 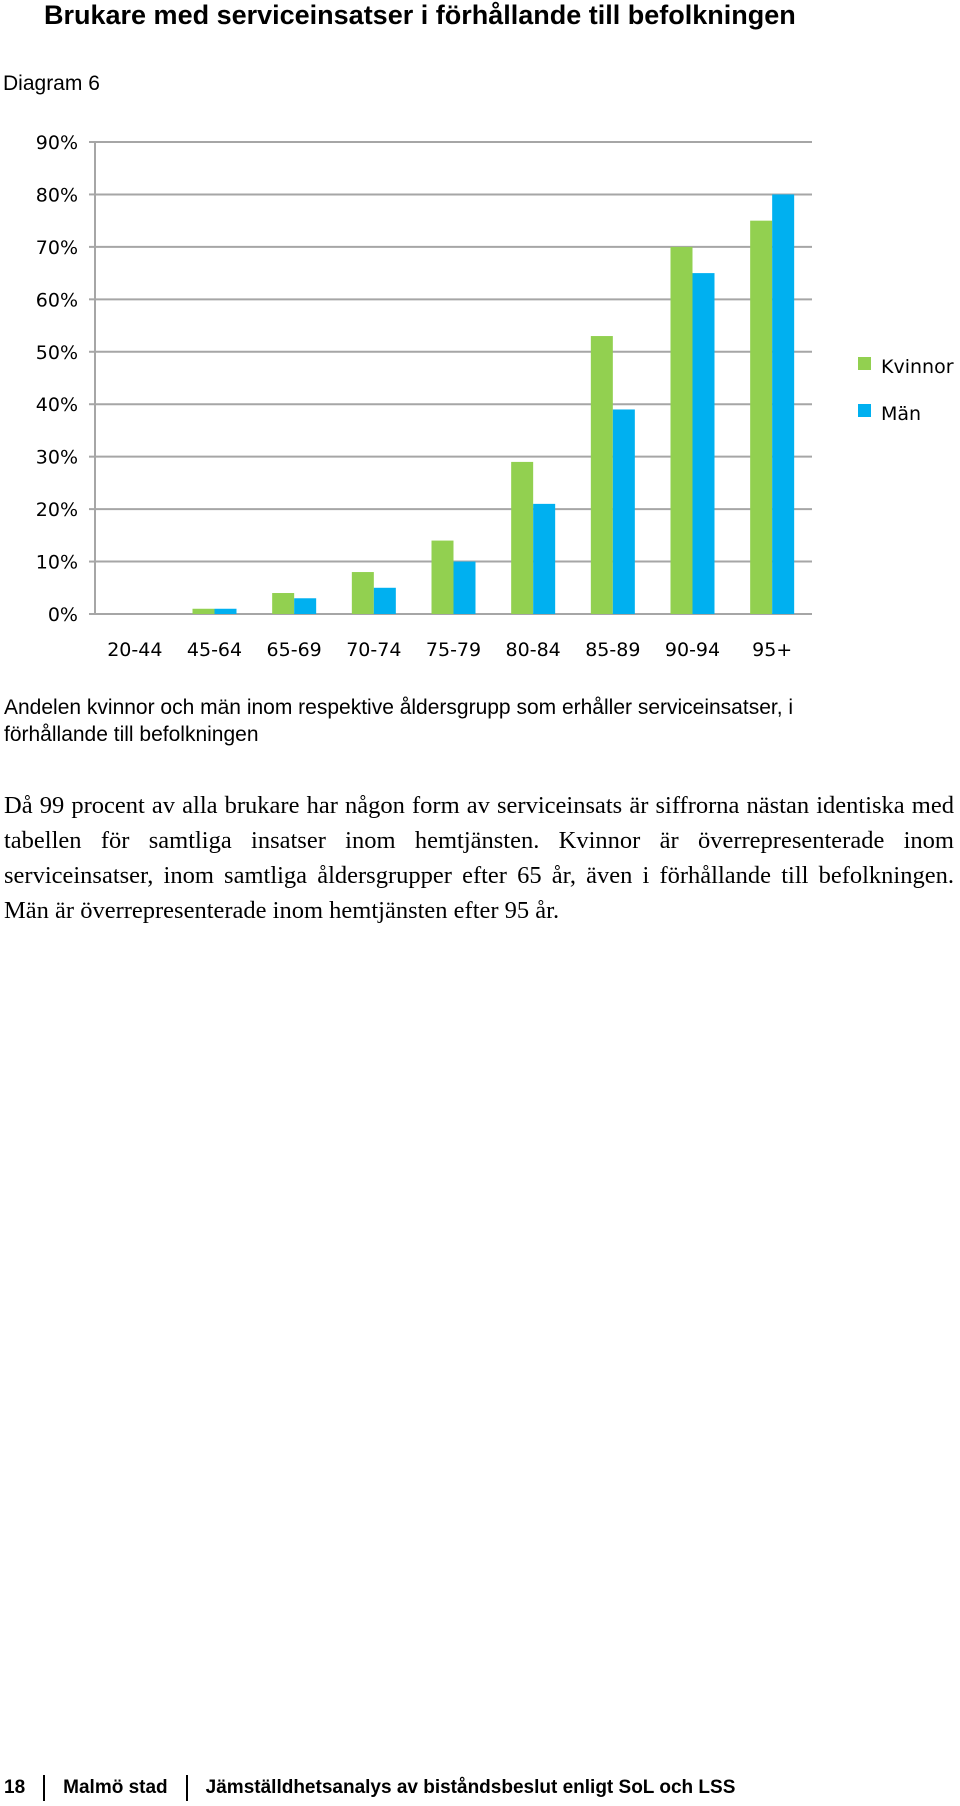 What do you see at coordinates (57, 143) in the screenshot?
I see `y-tick-label: 90%` at bounding box center [57, 143].